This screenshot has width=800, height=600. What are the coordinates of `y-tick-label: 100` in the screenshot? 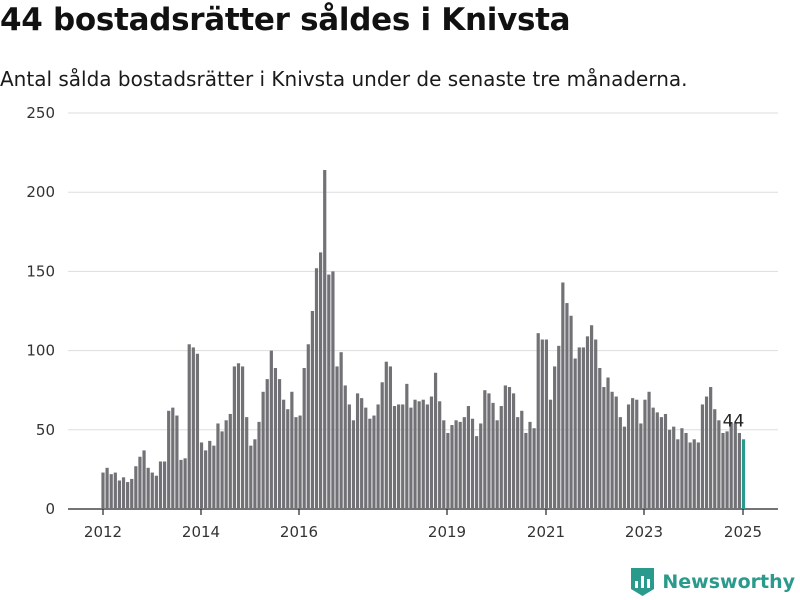 It's located at (40, 351).